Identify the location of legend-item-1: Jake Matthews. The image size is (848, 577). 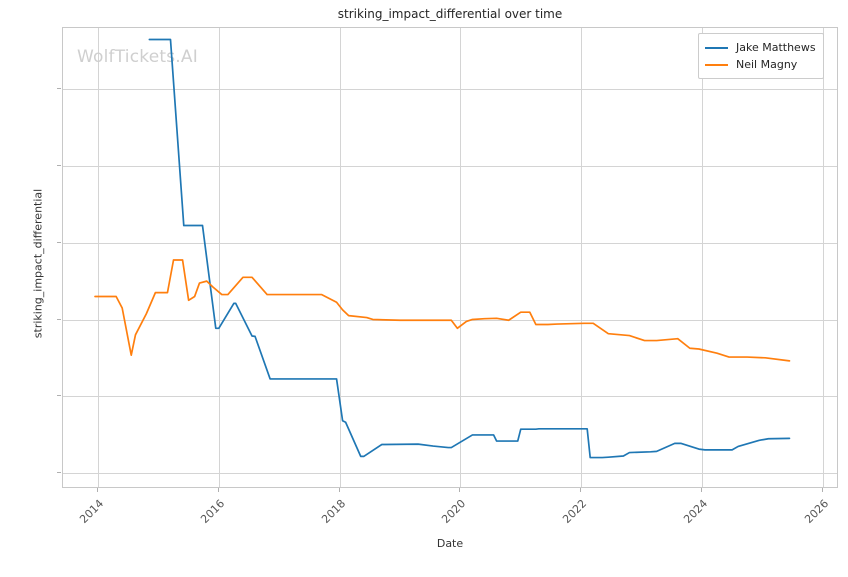
(760, 47).